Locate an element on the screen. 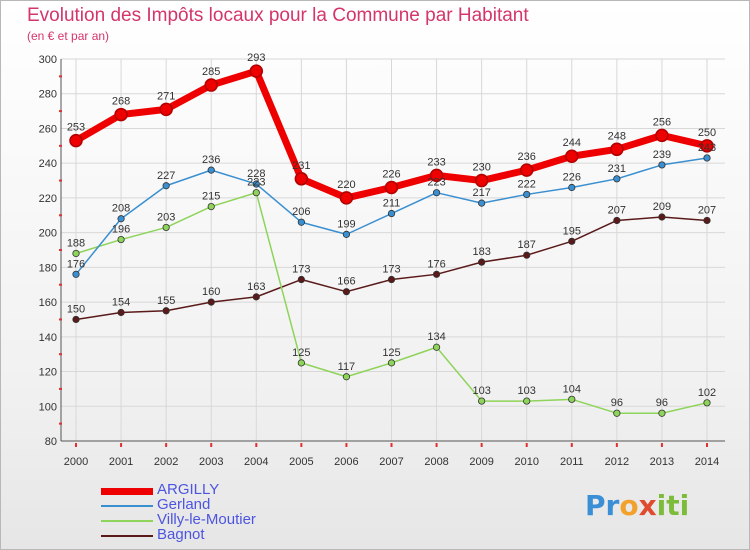 Image resolution: width=750 pixels, height=550 pixels. data-label: 239 is located at coordinates (662, 155).